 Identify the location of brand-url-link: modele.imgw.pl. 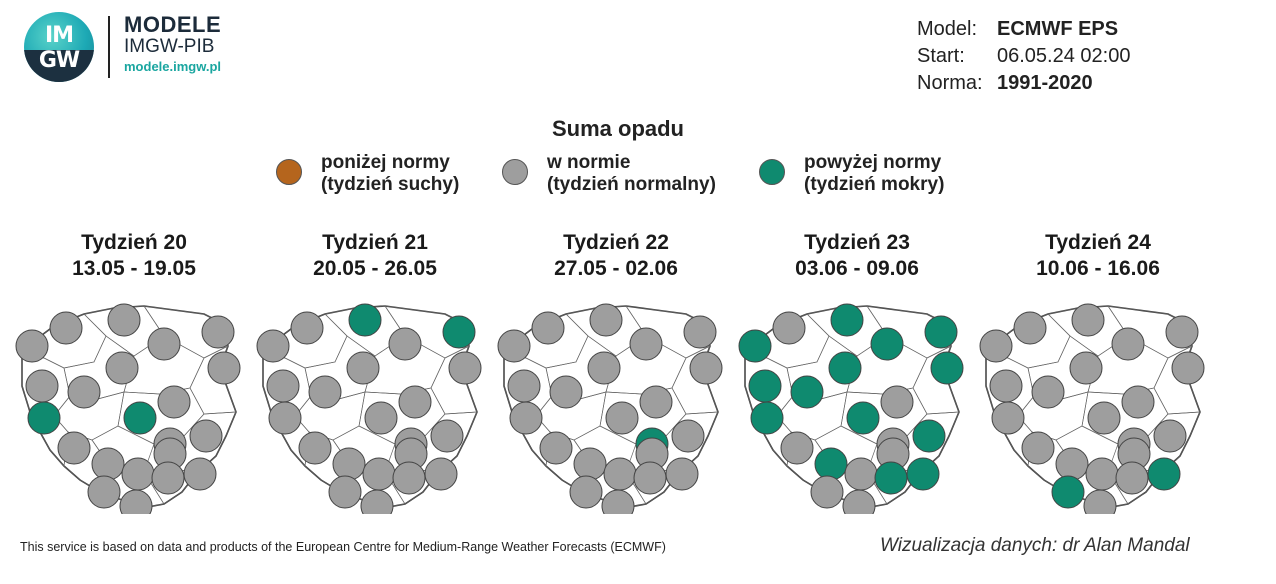
(173, 66).